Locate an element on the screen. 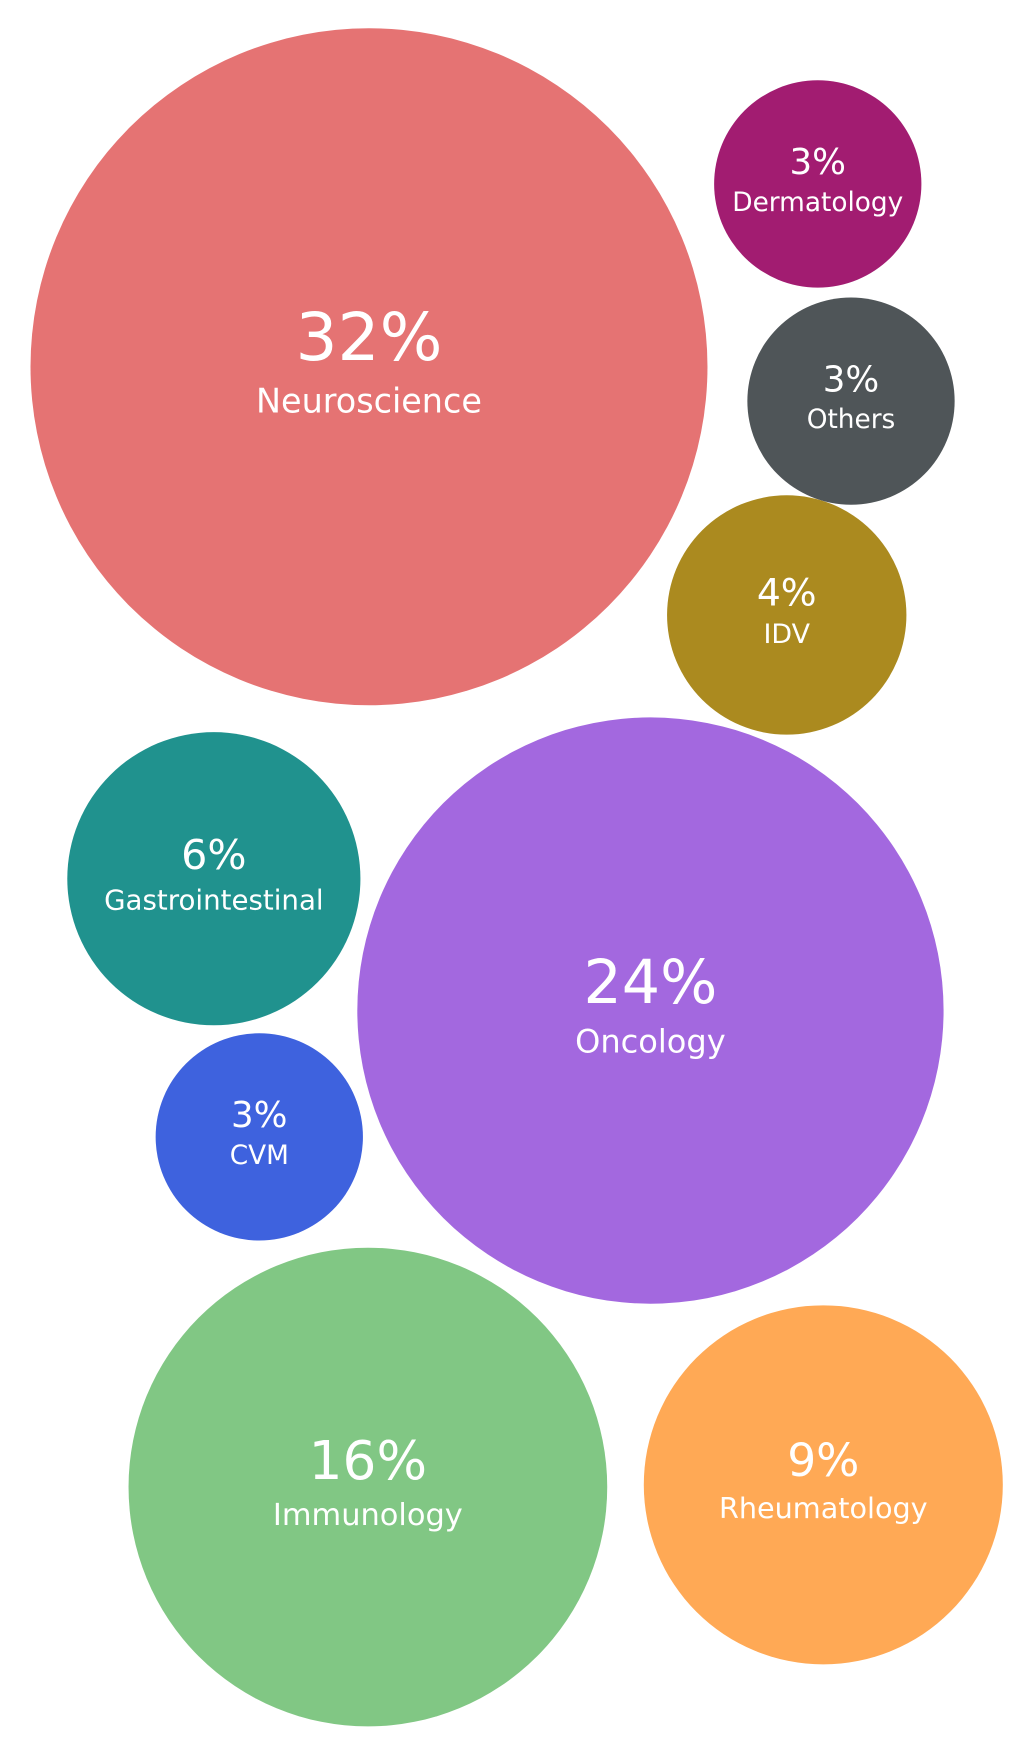 Image resolution: width=1015 pixels, height=1740 pixels. bubble-category-label: CVM is located at coordinates (259, 1156).